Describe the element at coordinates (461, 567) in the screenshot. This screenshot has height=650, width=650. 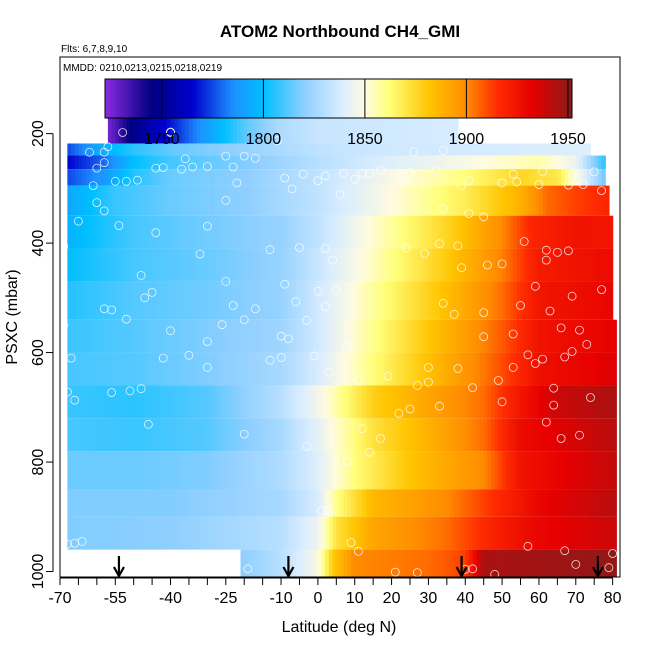
I see `profile-arrow` at that location.